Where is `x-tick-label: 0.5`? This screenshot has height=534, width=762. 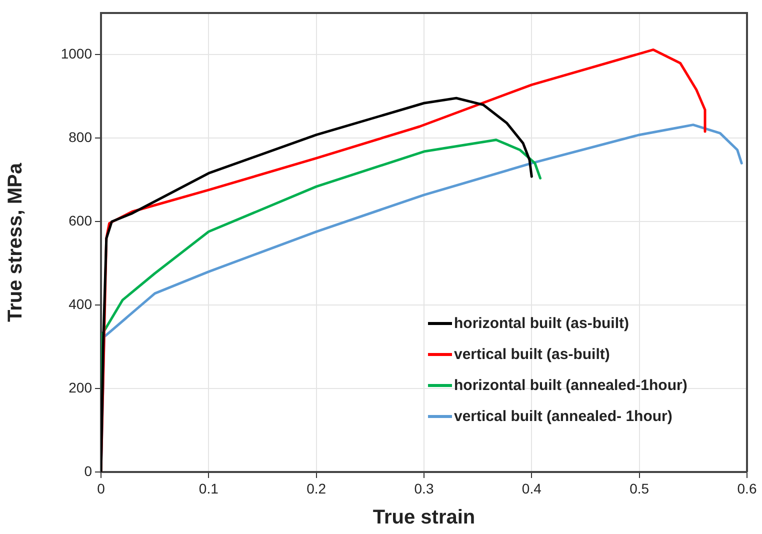
x-tick-label: 0.5 is located at coordinates (640, 488).